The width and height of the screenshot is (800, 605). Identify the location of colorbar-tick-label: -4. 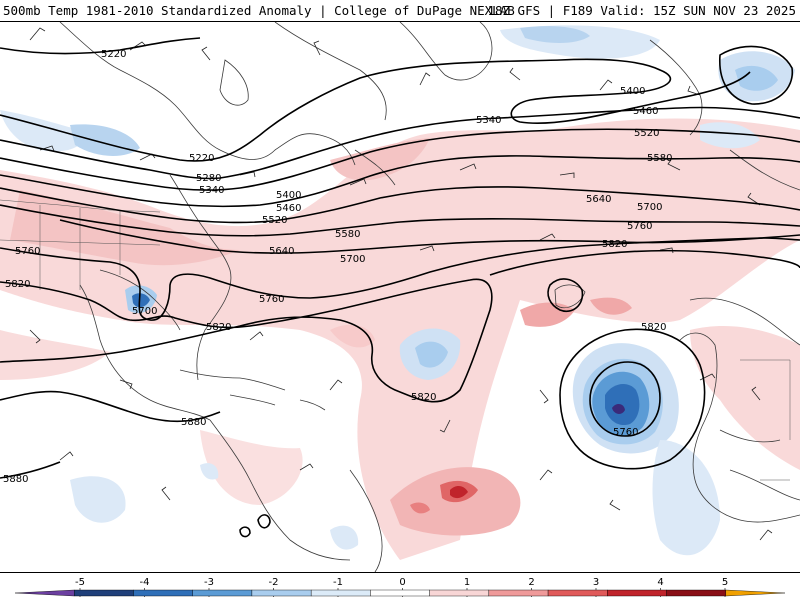
(145, 582).